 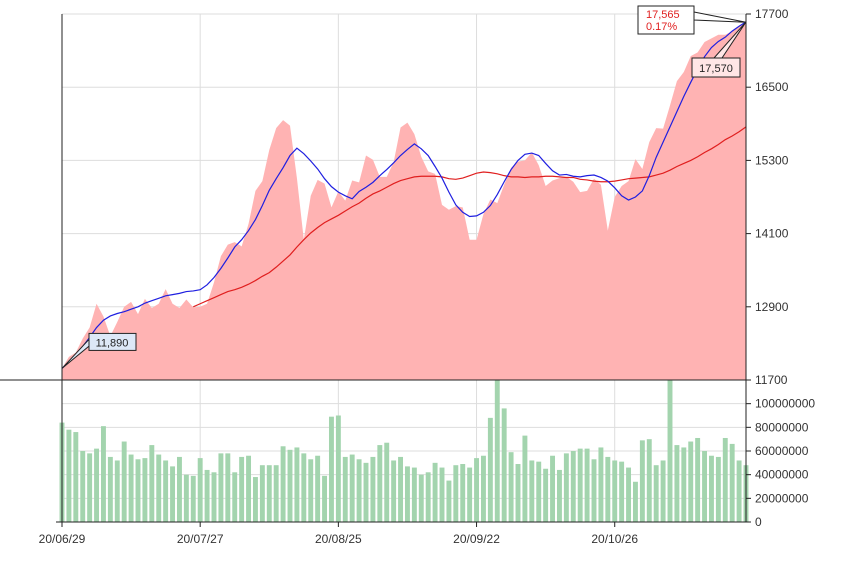 I want to click on ma-callout-box, so click(x=716, y=67).